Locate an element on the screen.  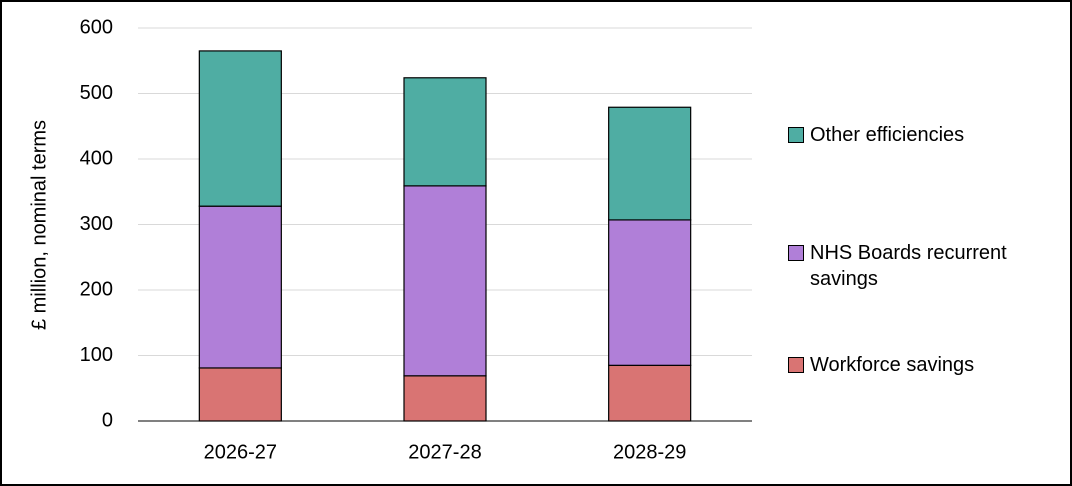
y-tick-label: 100 is located at coordinates (96, 355).